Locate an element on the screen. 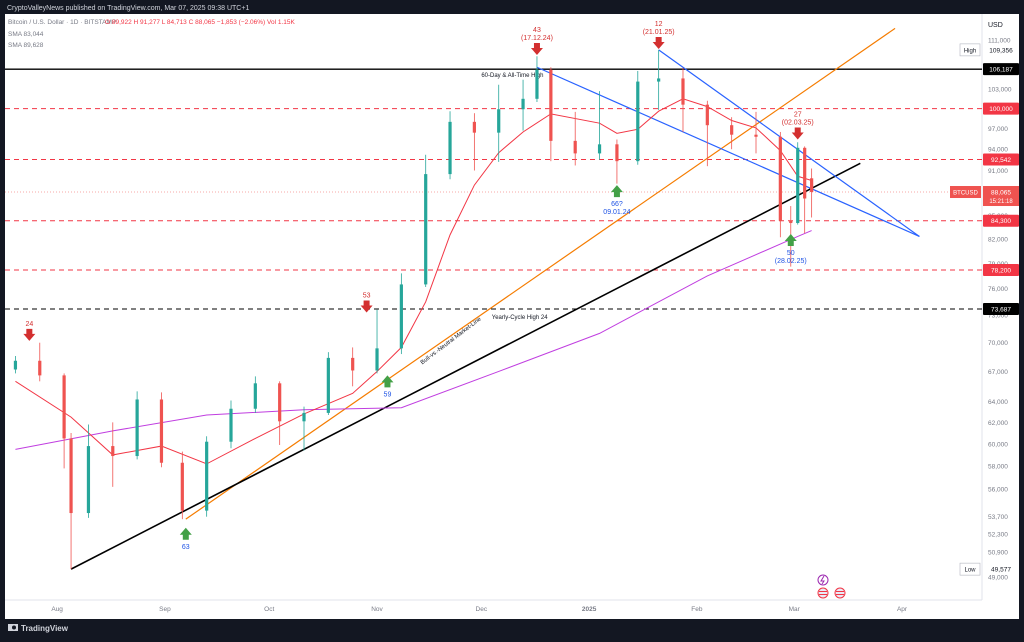  marker-count: 63 is located at coordinates (186, 547).